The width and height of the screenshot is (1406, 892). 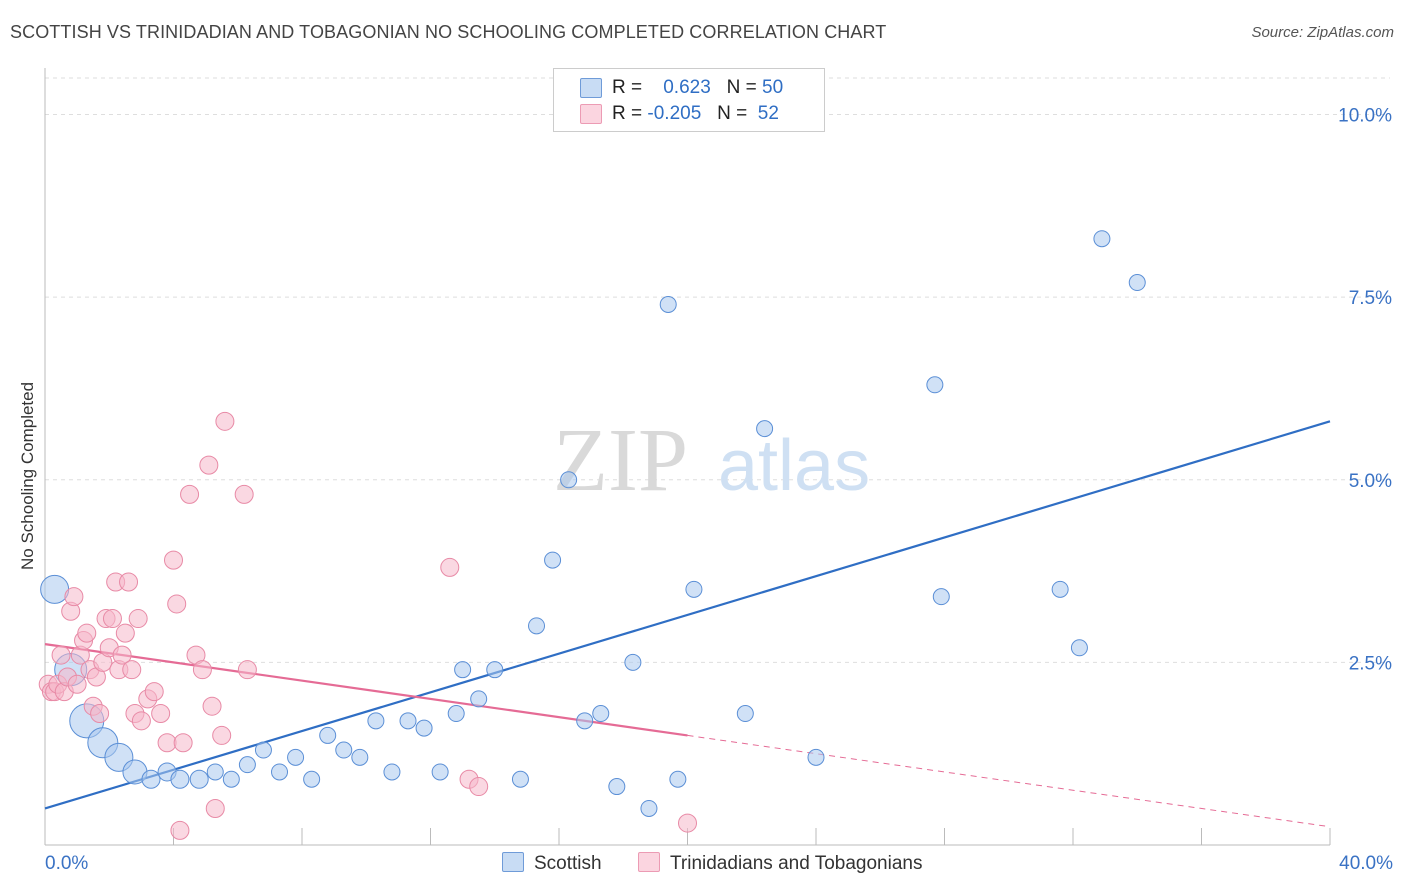 What do you see at coordinates (620, 460) in the screenshot?
I see `watermark-zip: ZIP` at bounding box center [620, 460].